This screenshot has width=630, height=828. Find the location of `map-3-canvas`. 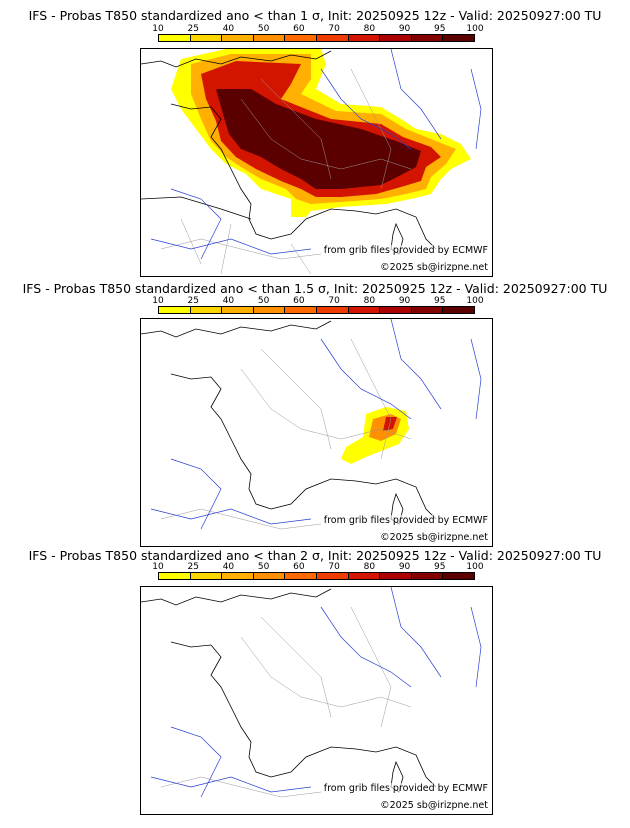

map-3-canvas is located at coordinates (311, 692).